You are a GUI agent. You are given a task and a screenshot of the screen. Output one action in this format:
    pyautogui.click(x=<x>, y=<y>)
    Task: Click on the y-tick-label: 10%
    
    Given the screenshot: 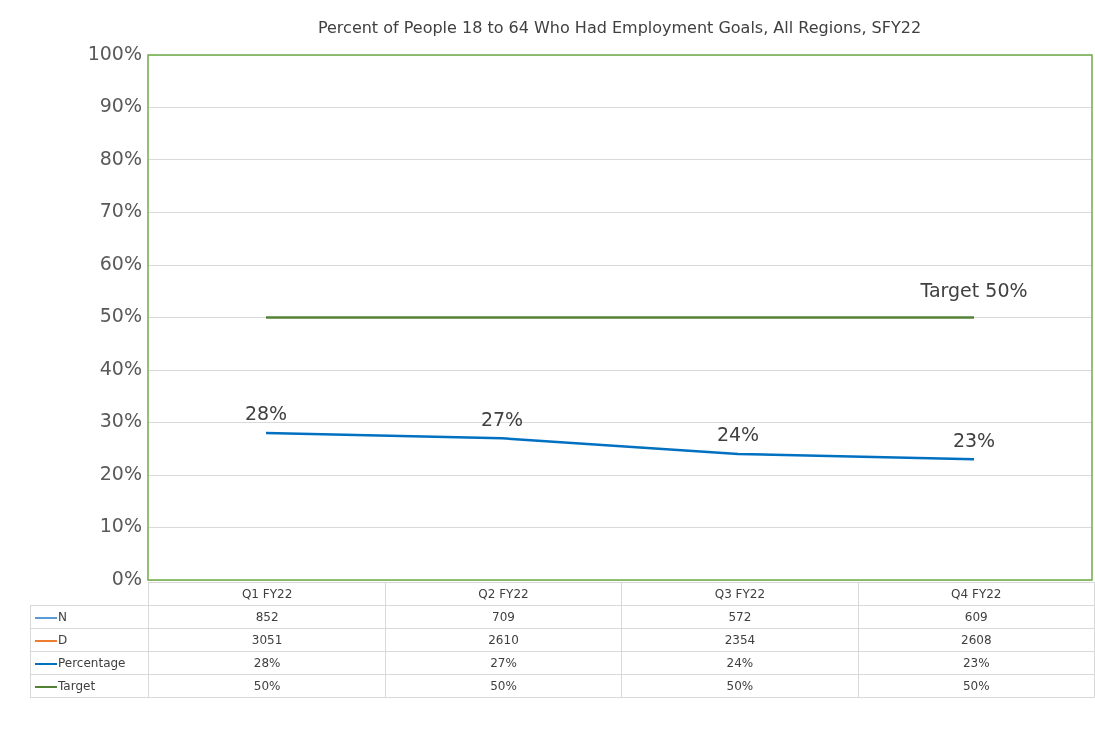 What is the action you would take?
    pyautogui.click(x=120, y=525)
    